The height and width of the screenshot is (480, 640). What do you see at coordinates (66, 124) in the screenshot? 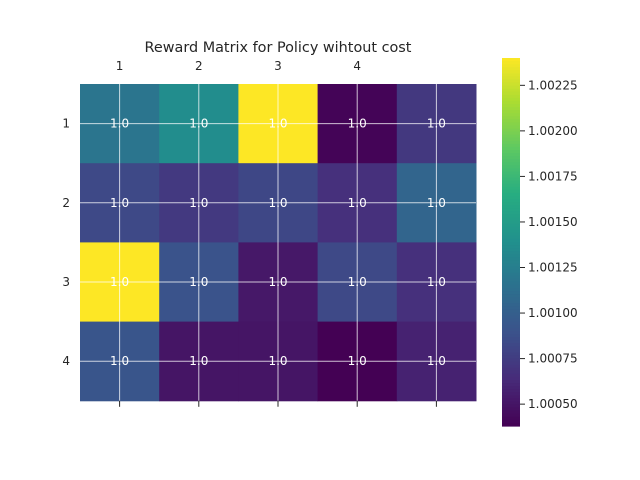
I see `y-tick-label: 1` at bounding box center [66, 124].